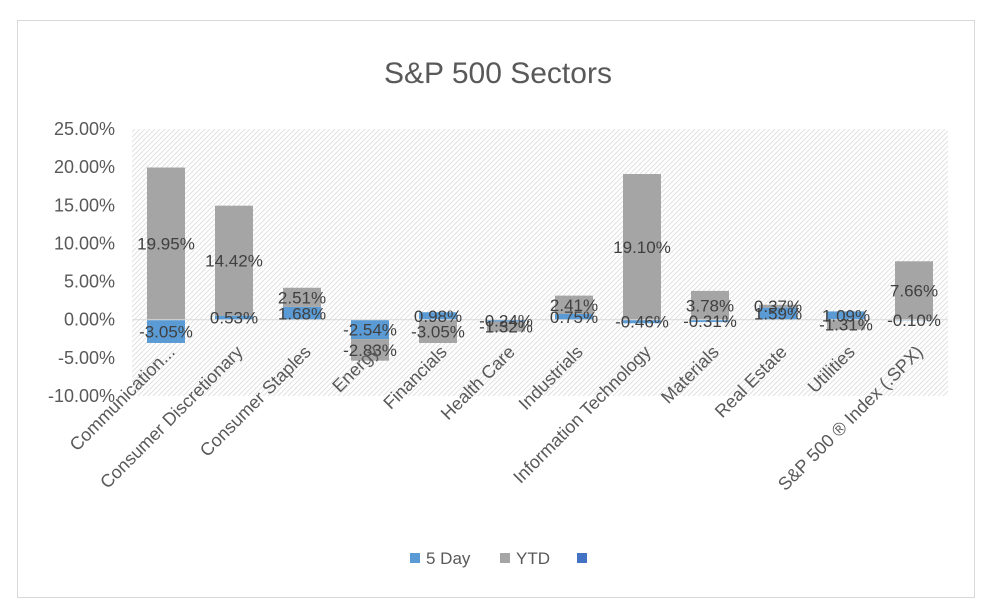 Image resolution: width=997 pixels, height=616 pixels. I want to click on data-label-five-day: 0.98%, so click(438, 316).